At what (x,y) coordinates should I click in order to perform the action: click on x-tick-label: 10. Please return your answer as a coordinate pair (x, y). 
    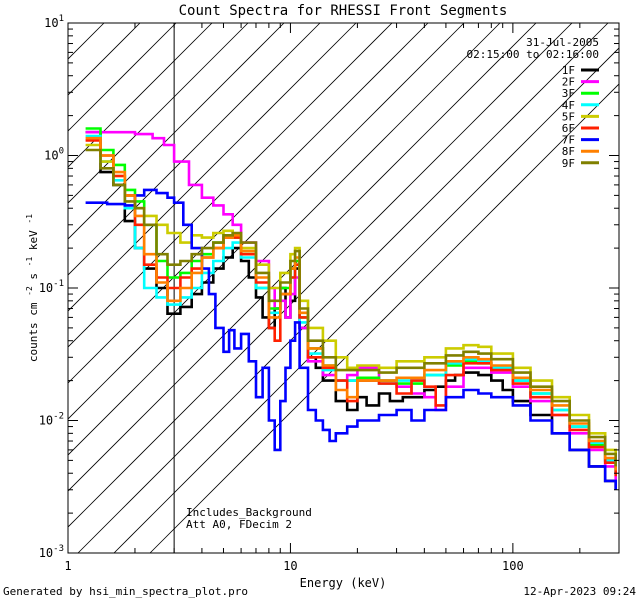
    Looking at the image, I should click on (290, 566).